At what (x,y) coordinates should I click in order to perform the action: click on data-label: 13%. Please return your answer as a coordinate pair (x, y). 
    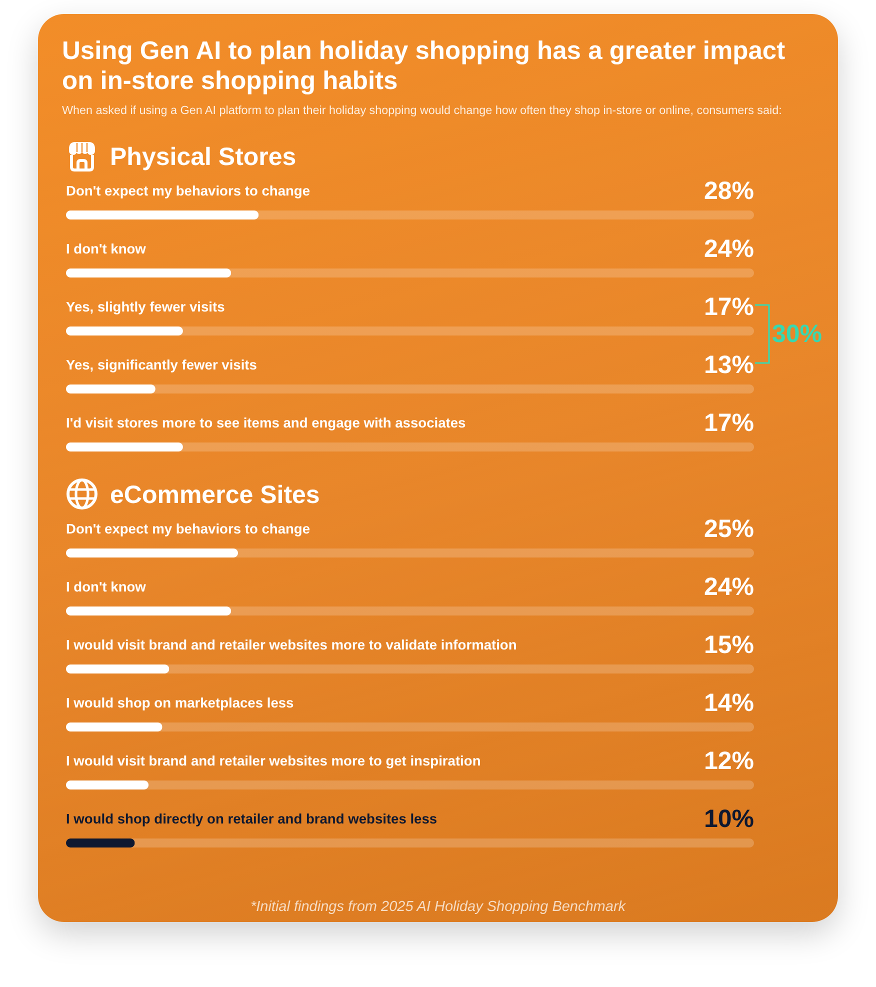
    Looking at the image, I should click on (729, 365).